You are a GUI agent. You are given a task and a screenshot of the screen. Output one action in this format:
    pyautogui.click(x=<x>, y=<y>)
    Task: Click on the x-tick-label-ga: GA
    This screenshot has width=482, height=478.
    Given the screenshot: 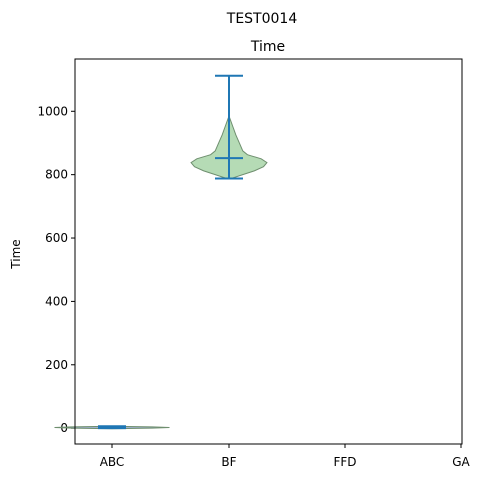 What is the action you would take?
    pyautogui.click(x=461, y=462)
    